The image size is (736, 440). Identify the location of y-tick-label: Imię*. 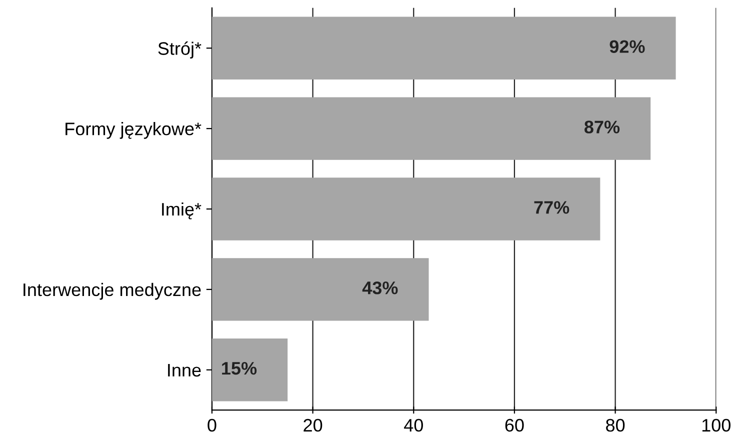
(182, 211).